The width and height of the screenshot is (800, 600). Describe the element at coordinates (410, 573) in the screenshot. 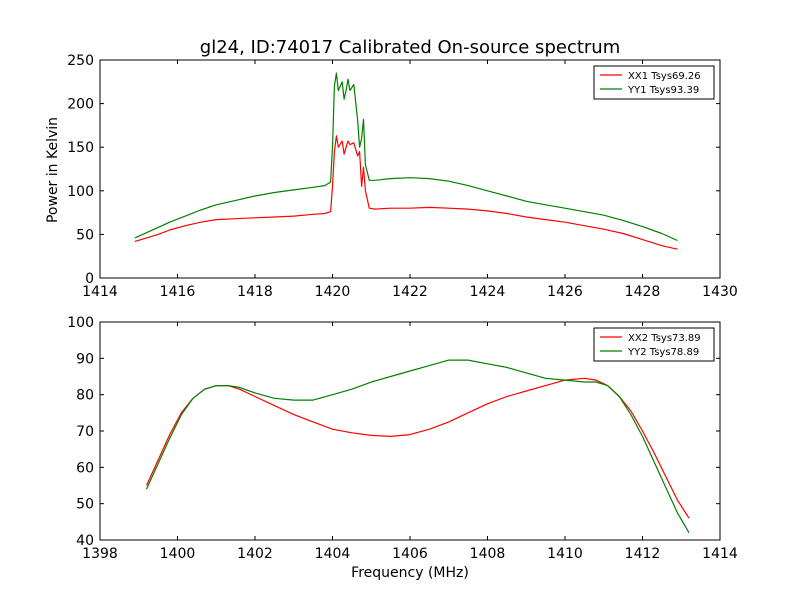

I see `bottom-x-axis-label: Frequency (MHz)` at that location.